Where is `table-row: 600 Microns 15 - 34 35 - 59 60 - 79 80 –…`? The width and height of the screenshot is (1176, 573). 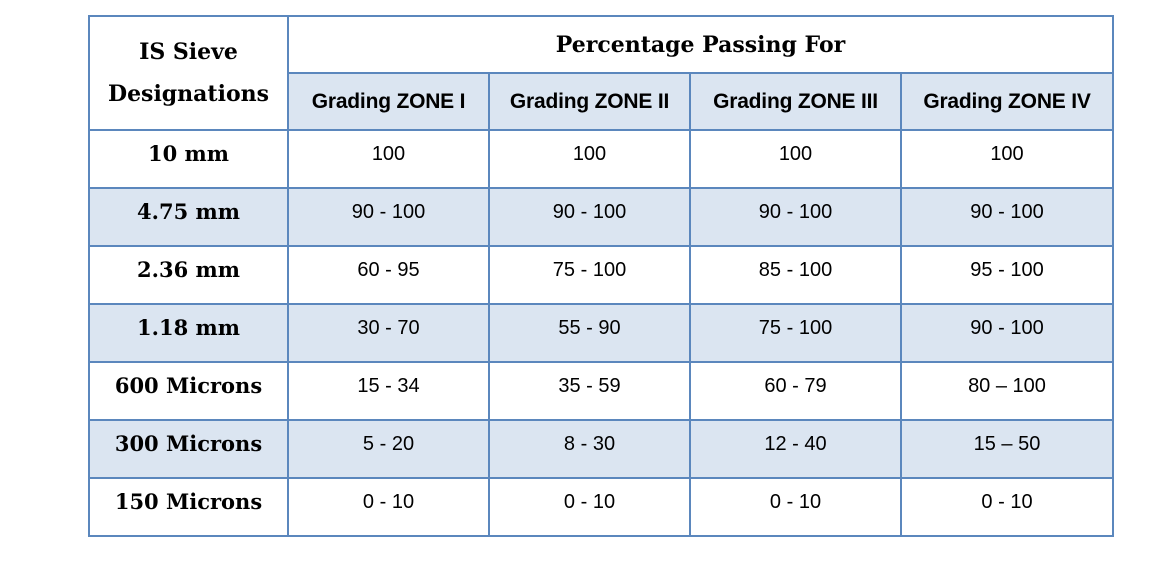 table-row: 600 Microns 15 - 34 35 - 59 60 - 79 80 –… is located at coordinates (601, 391).